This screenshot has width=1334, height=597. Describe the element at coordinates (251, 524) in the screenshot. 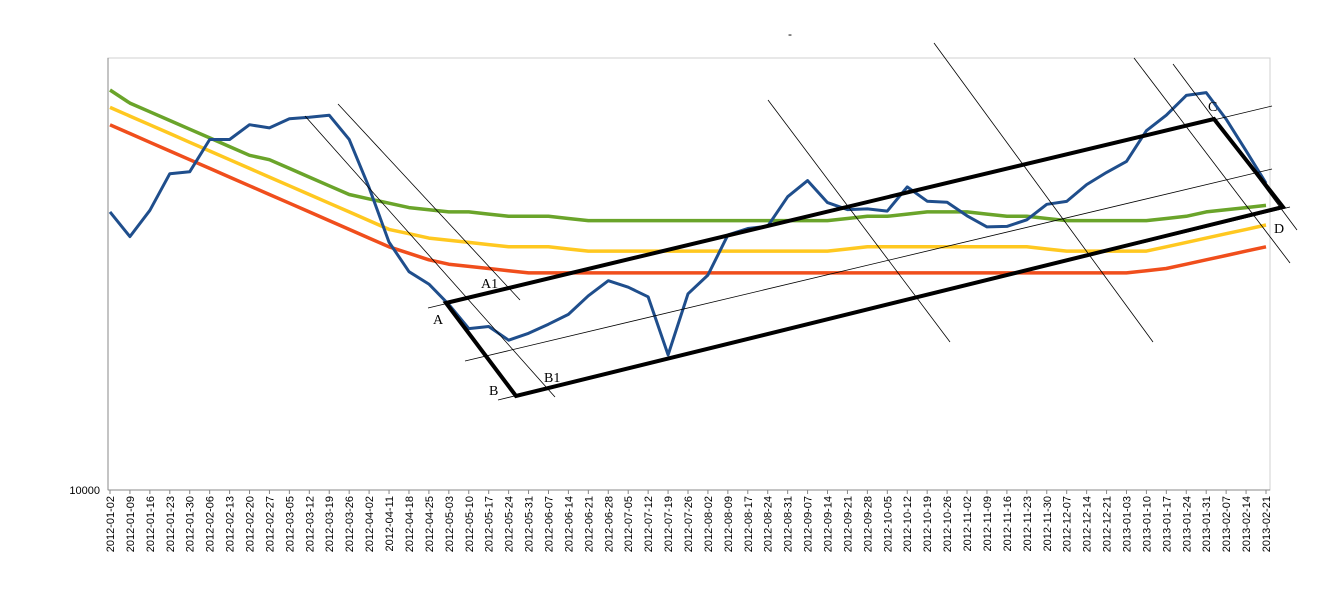

I see `x-tick-label: 2012-02-20` at that location.